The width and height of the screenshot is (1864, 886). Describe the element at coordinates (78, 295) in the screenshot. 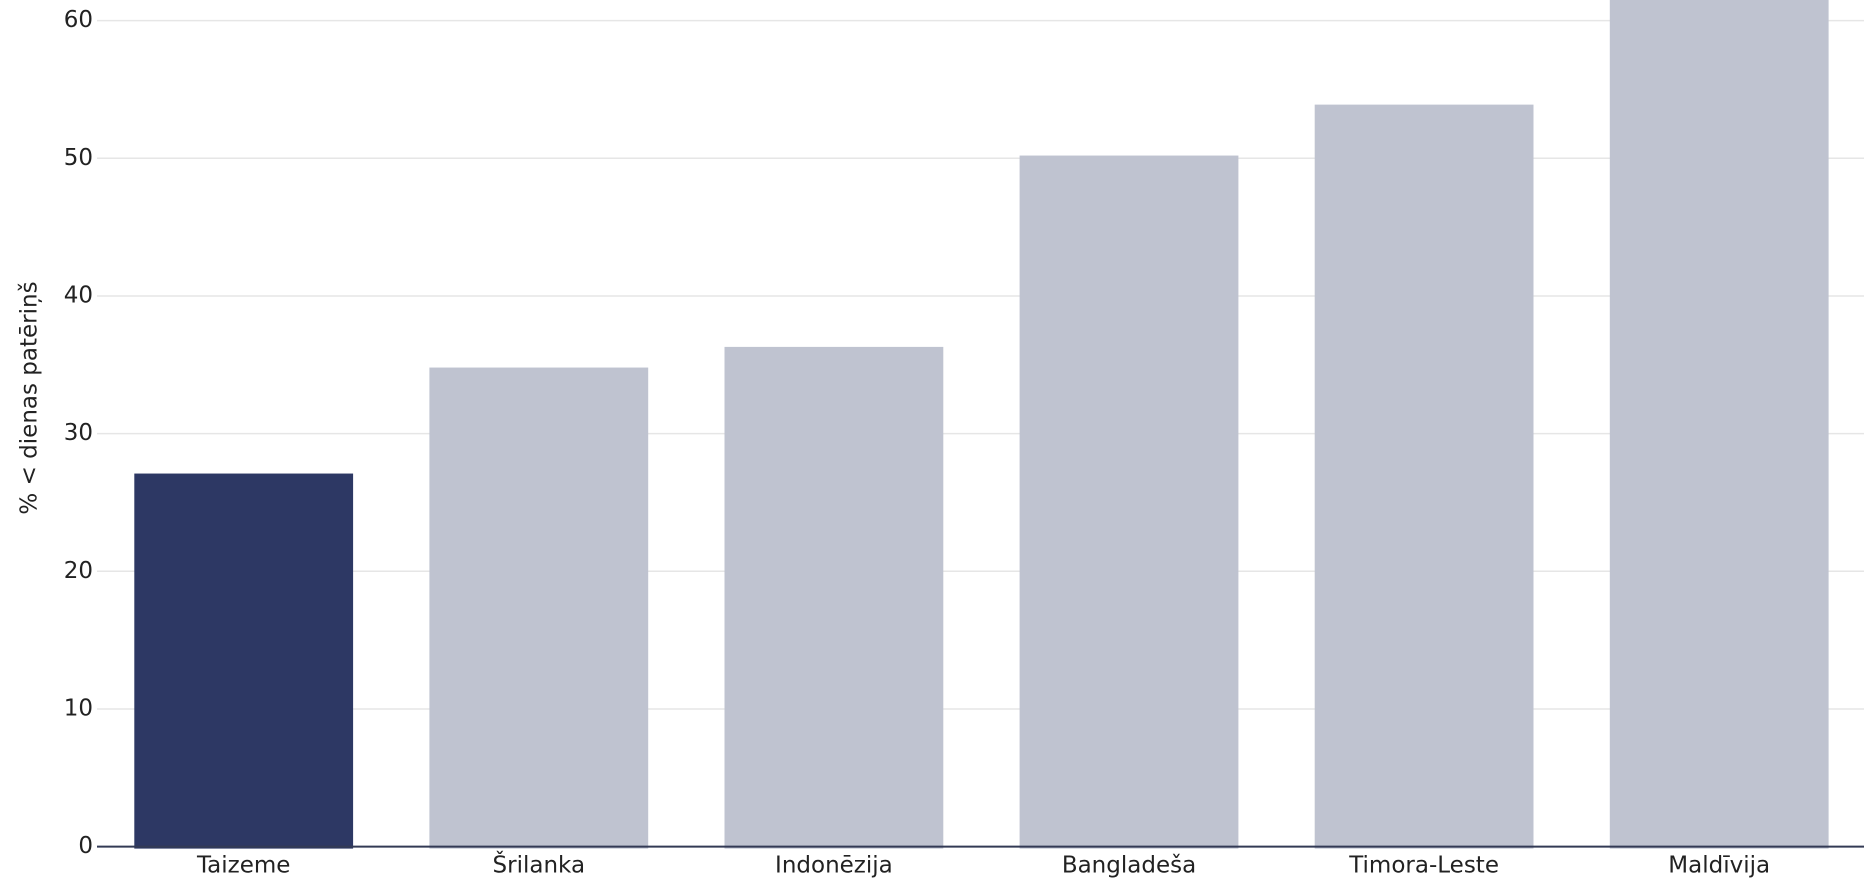

I see `y-tick-label: 40` at that location.